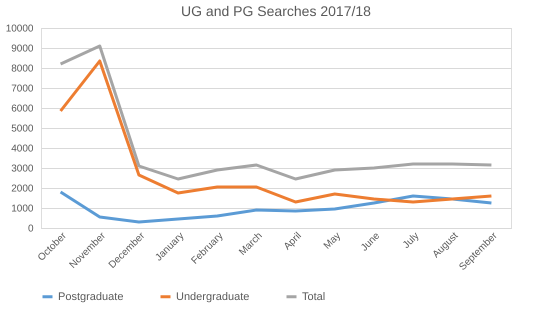  I want to click on legend-label: Total, so click(314, 296).